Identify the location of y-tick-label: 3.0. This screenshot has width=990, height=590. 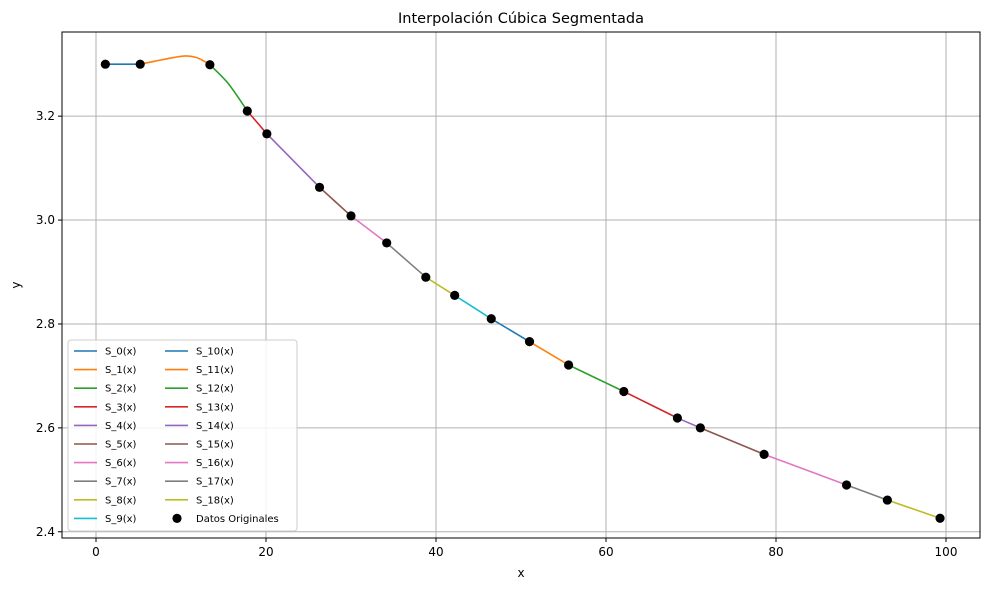
(45, 220).